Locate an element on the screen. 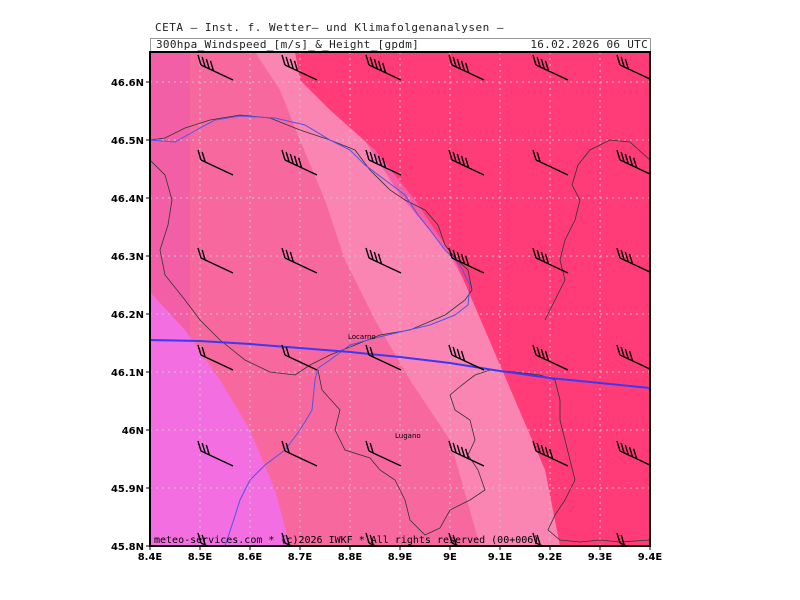 The width and height of the screenshot is (800, 600). city-label-locarno: Locarno is located at coordinates (362, 337).